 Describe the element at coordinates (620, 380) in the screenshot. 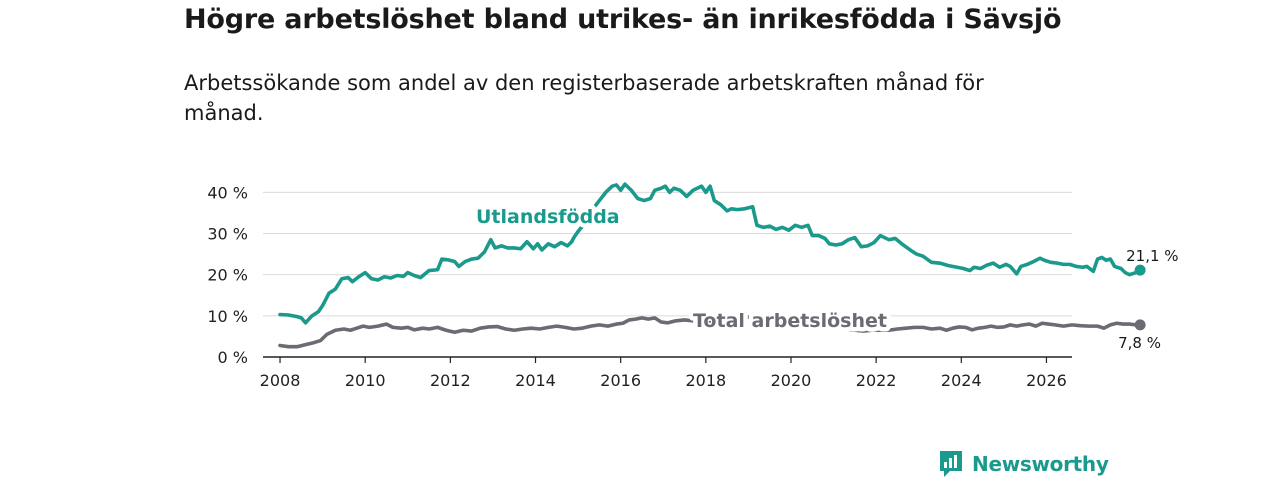

I see `x-tick-label: 2016` at that location.